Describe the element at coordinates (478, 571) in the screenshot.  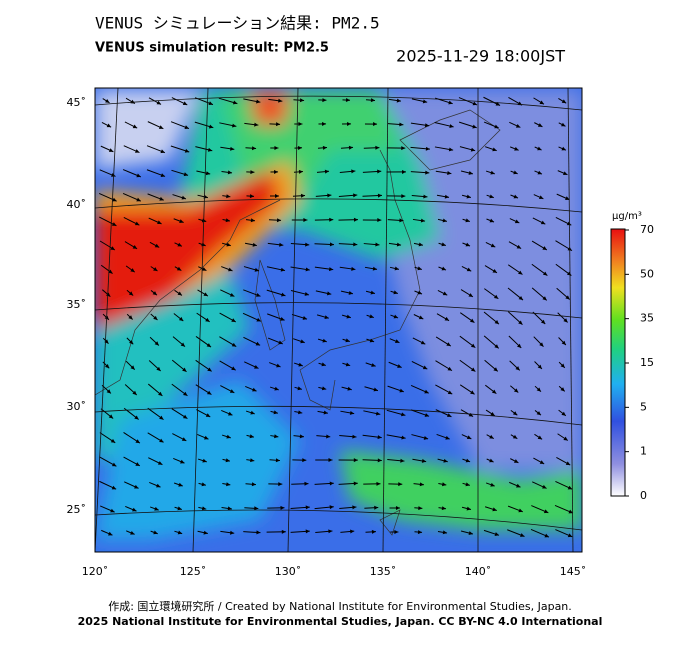
I see `lon-label: 140˚` at that location.